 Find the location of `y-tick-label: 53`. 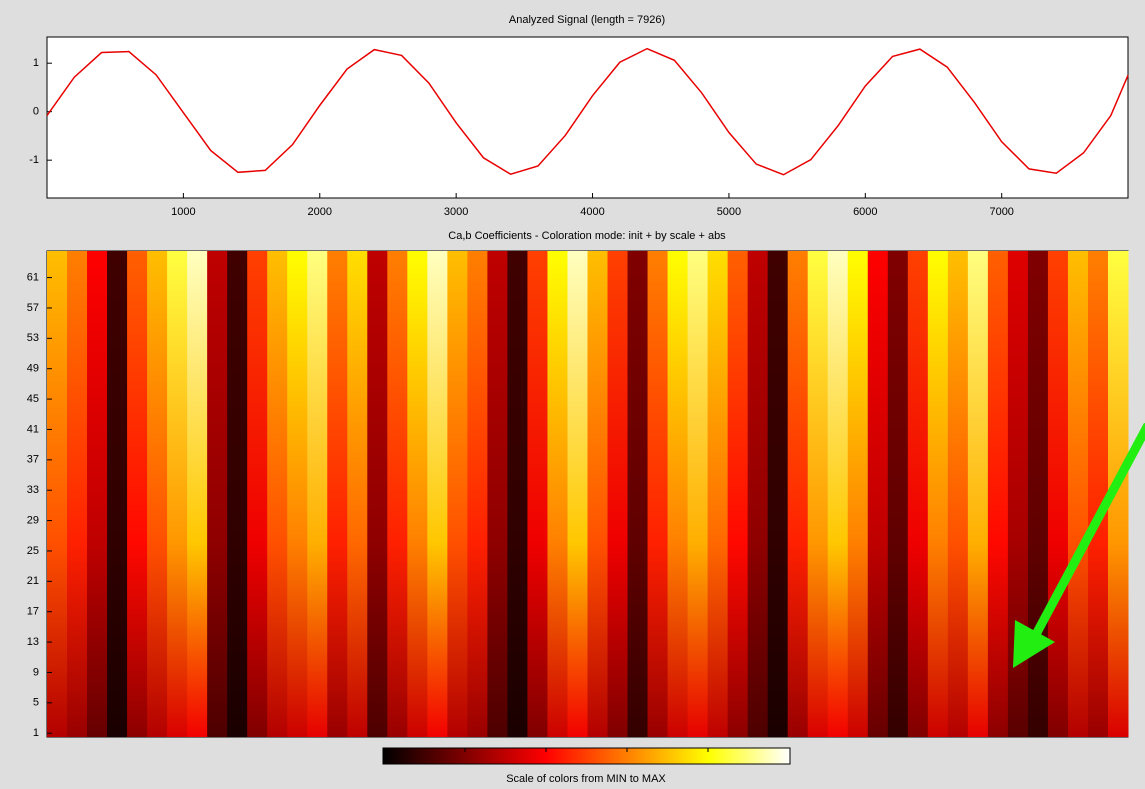

y-tick-label: 53 is located at coordinates (33, 338).